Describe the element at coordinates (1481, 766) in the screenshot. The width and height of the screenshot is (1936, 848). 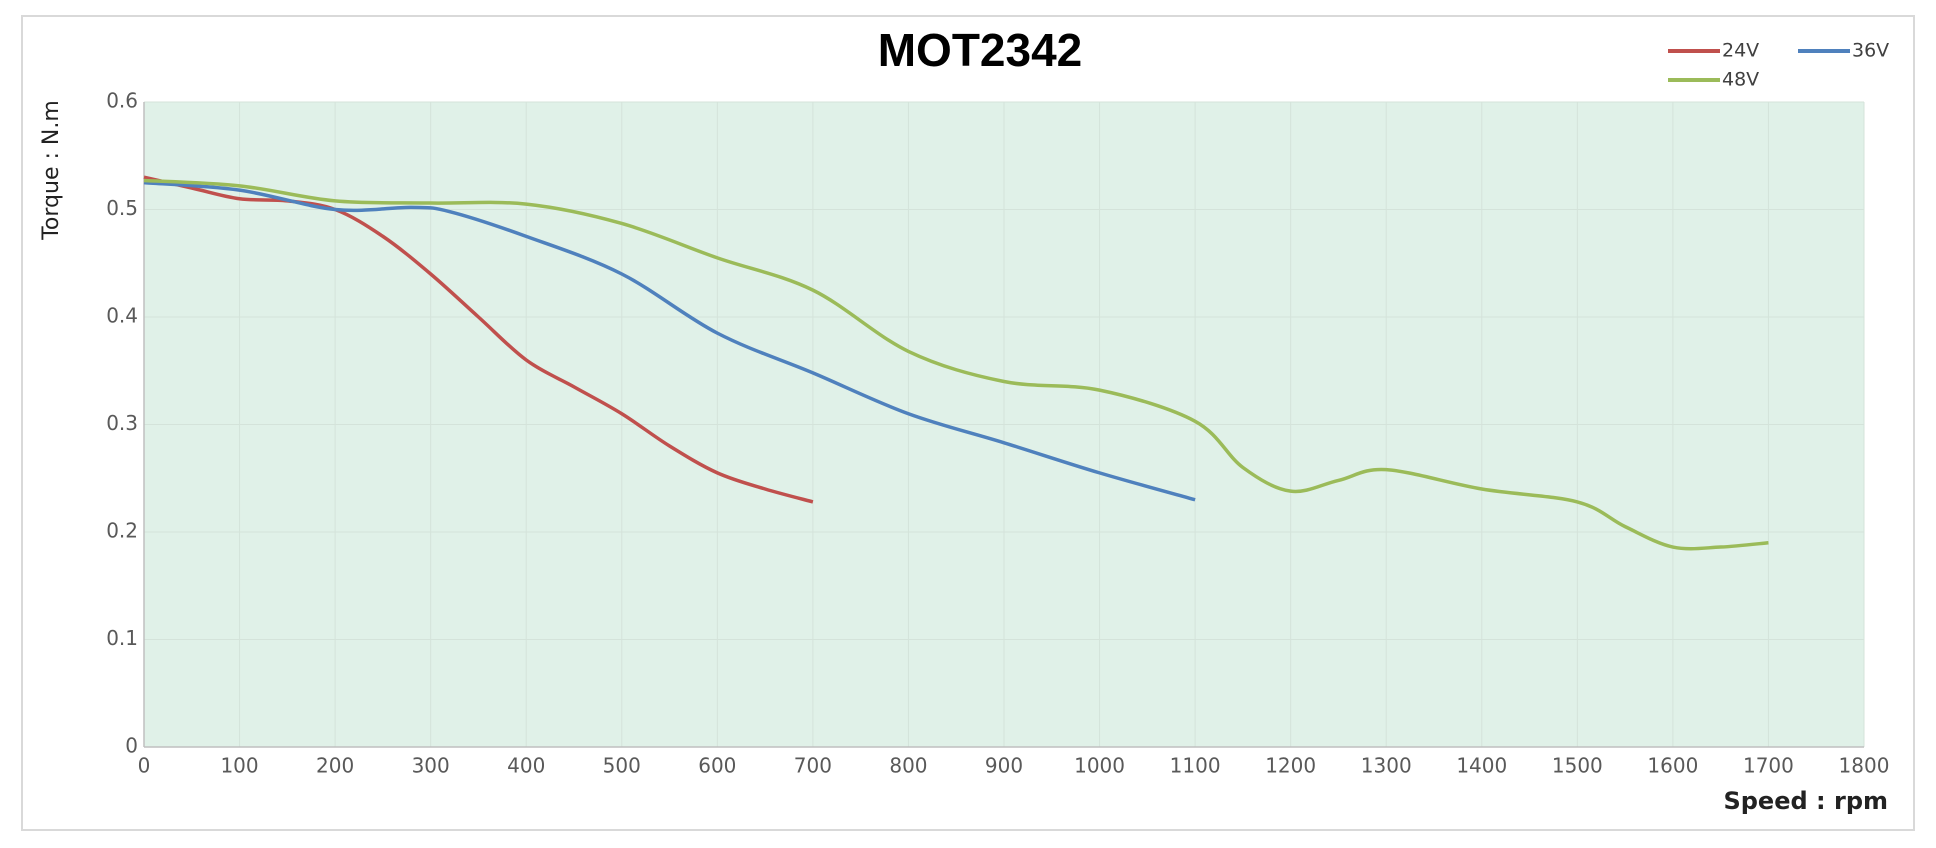
I see `x-tick-label: 1400` at that location.